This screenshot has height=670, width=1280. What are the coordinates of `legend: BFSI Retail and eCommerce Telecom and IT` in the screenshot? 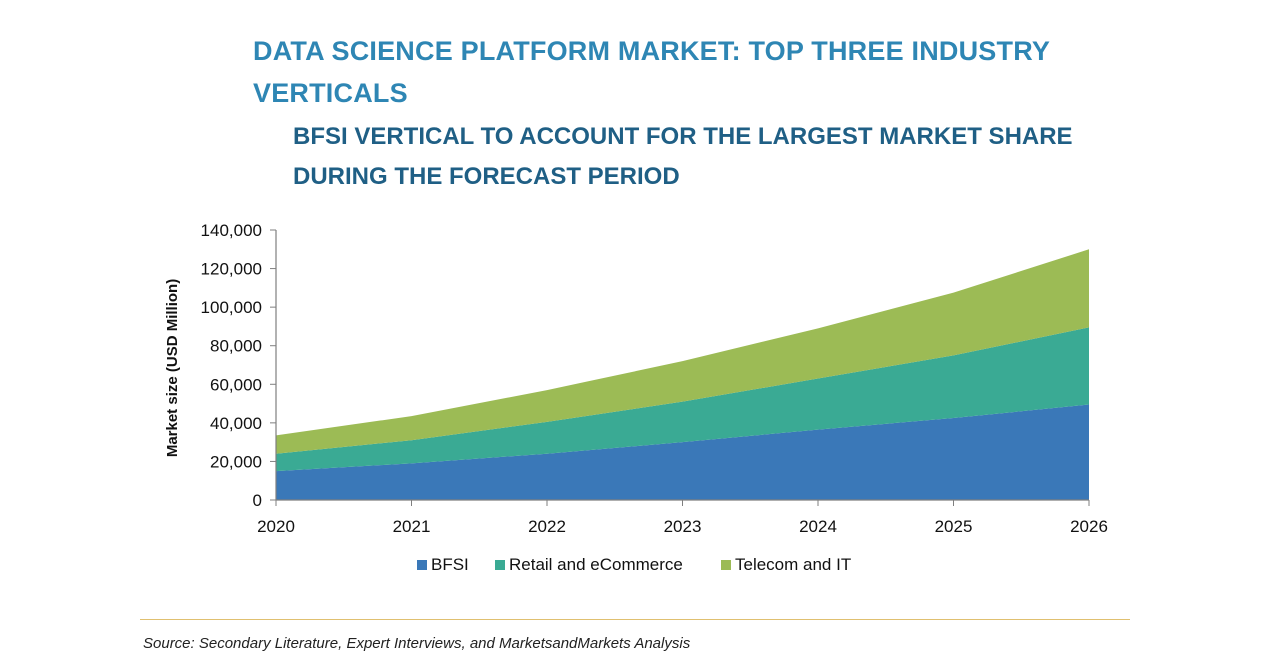 It's located at (634, 564).